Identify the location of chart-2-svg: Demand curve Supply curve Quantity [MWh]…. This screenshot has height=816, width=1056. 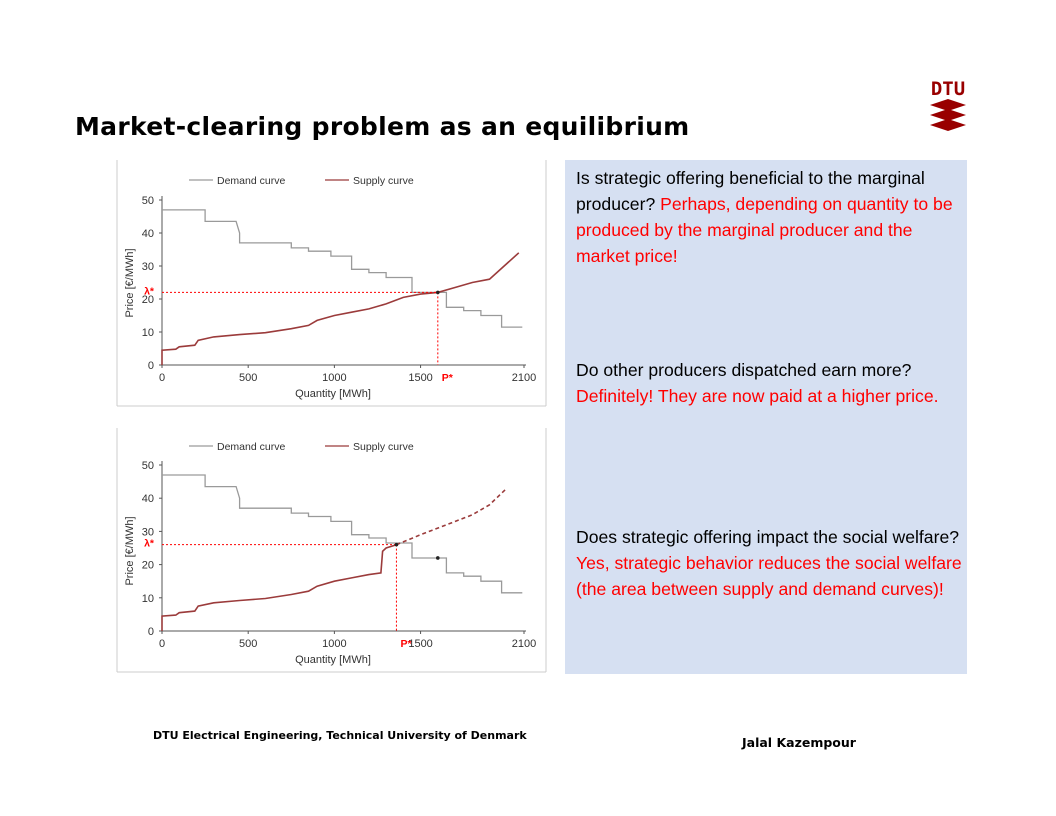
(331, 550).